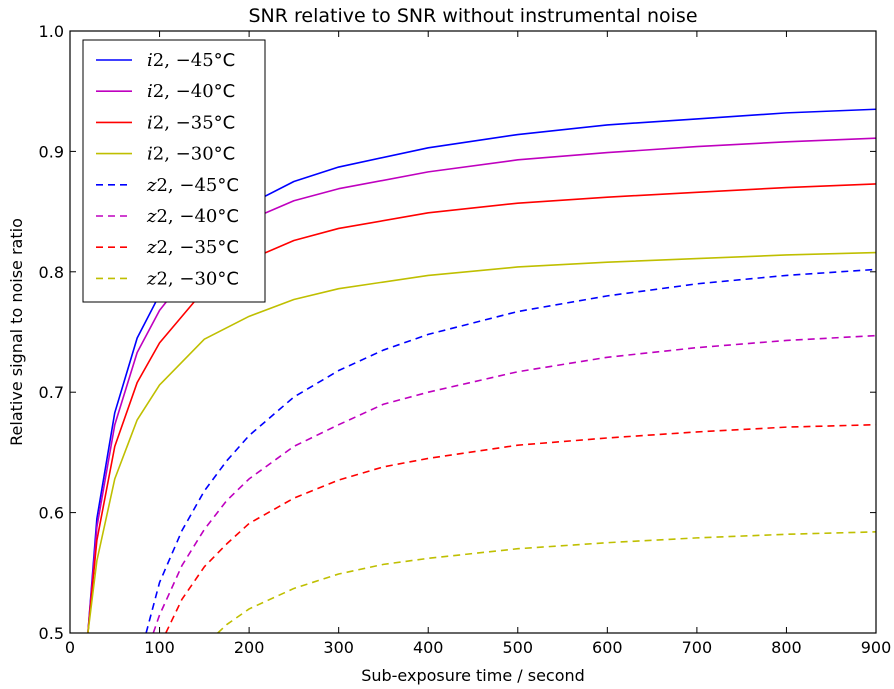 Image resolution: width=894 pixels, height=689 pixels. What do you see at coordinates (51, 392) in the screenshot?
I see `y-tick-label: 0.7` at bounding box center [51, 392].